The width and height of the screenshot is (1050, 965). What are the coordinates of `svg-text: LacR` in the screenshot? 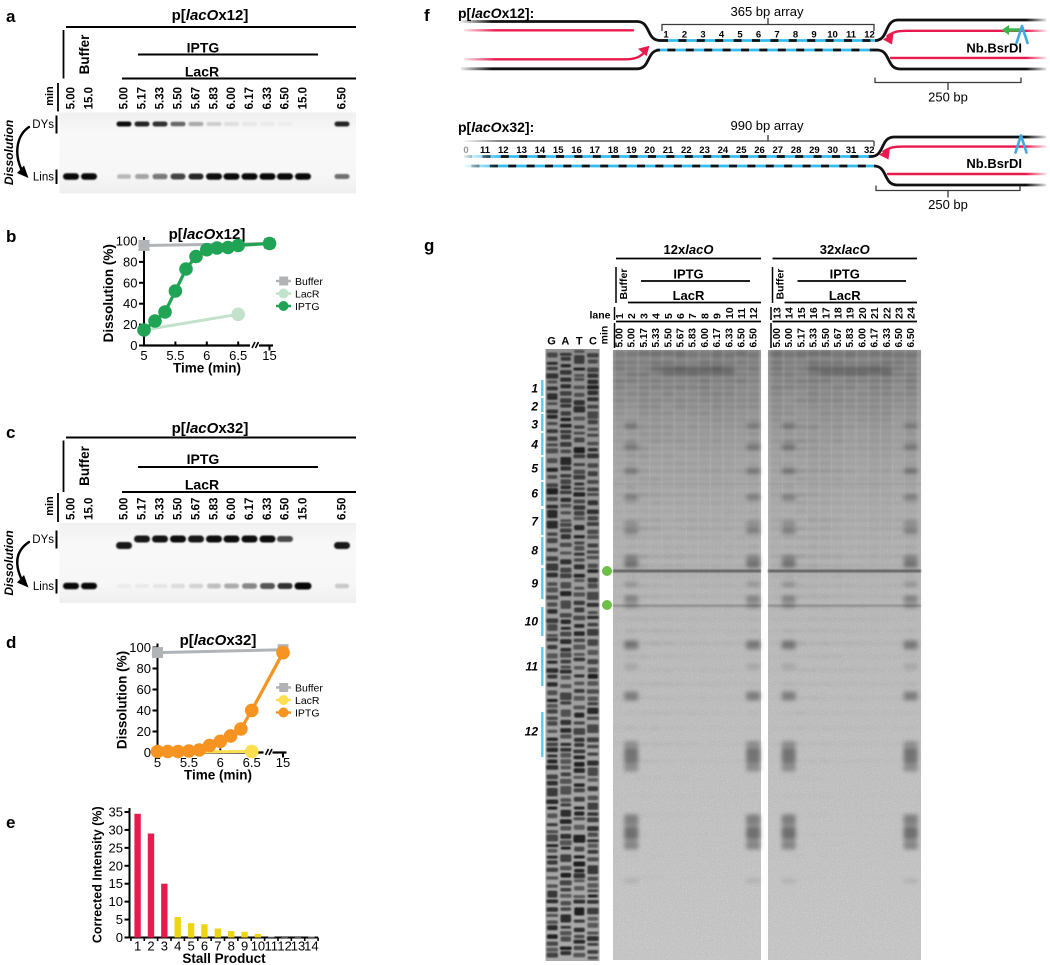 It's located at (307, 294).